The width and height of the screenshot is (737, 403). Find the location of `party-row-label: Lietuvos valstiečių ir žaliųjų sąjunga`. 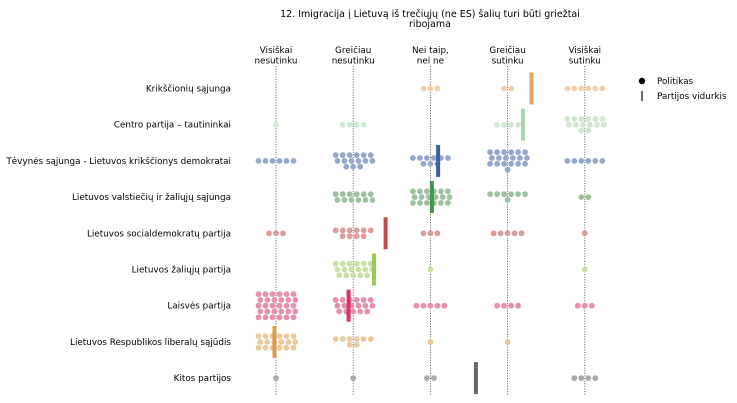

party-row-label: Lietuvos valstiečių ir žaliųjų sąjunga is located at coordinates (151, 197).